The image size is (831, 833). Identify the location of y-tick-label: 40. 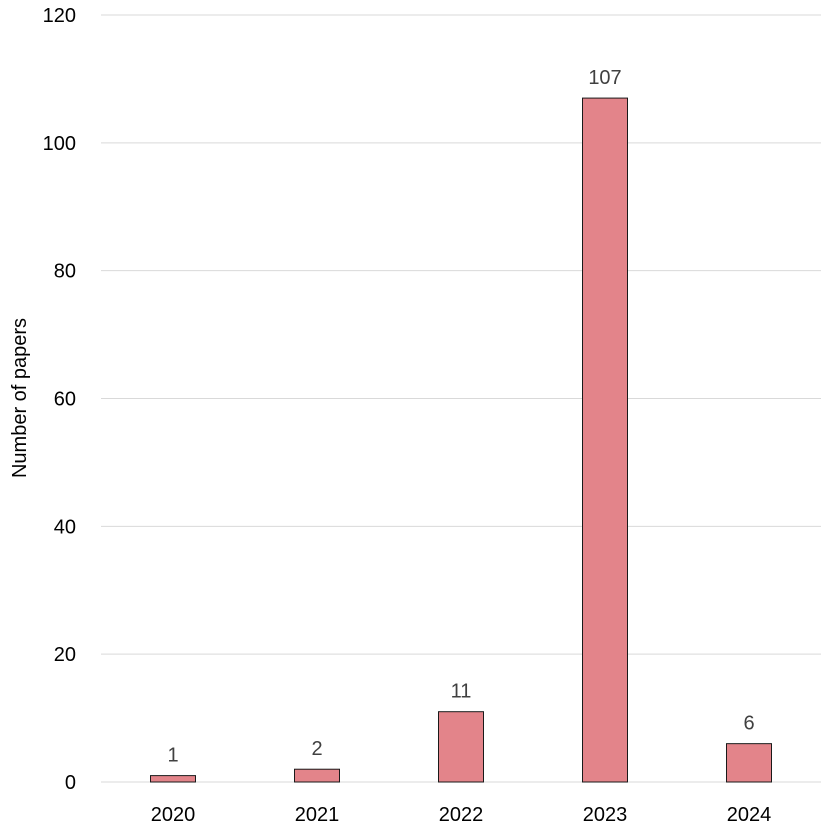
(65, 527).